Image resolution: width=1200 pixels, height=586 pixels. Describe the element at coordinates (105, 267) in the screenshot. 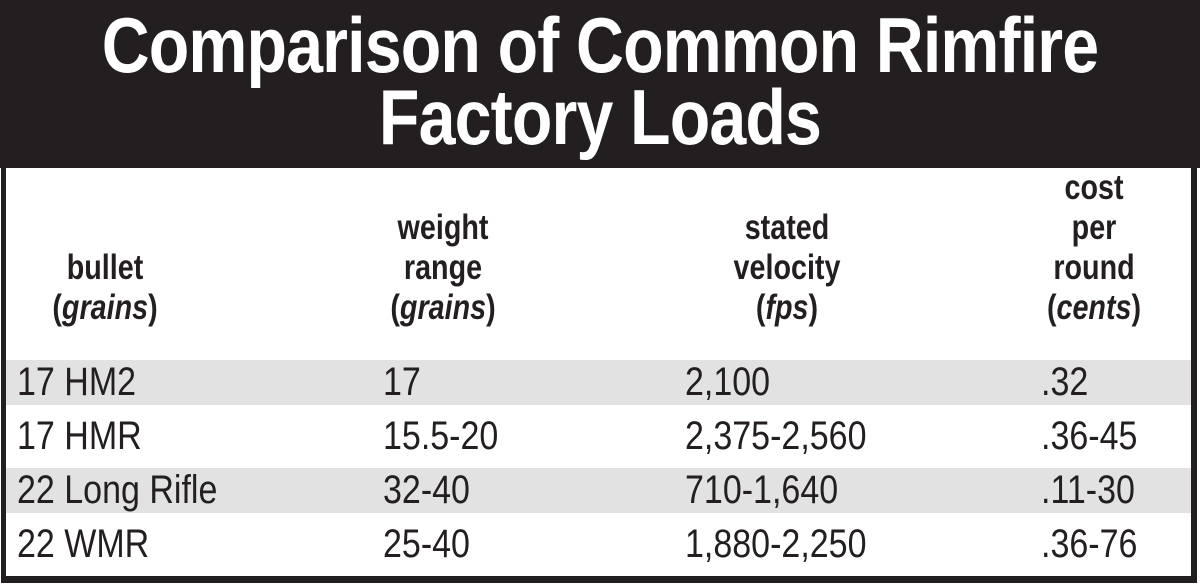

I see `column-header-label: bullet` at that location.